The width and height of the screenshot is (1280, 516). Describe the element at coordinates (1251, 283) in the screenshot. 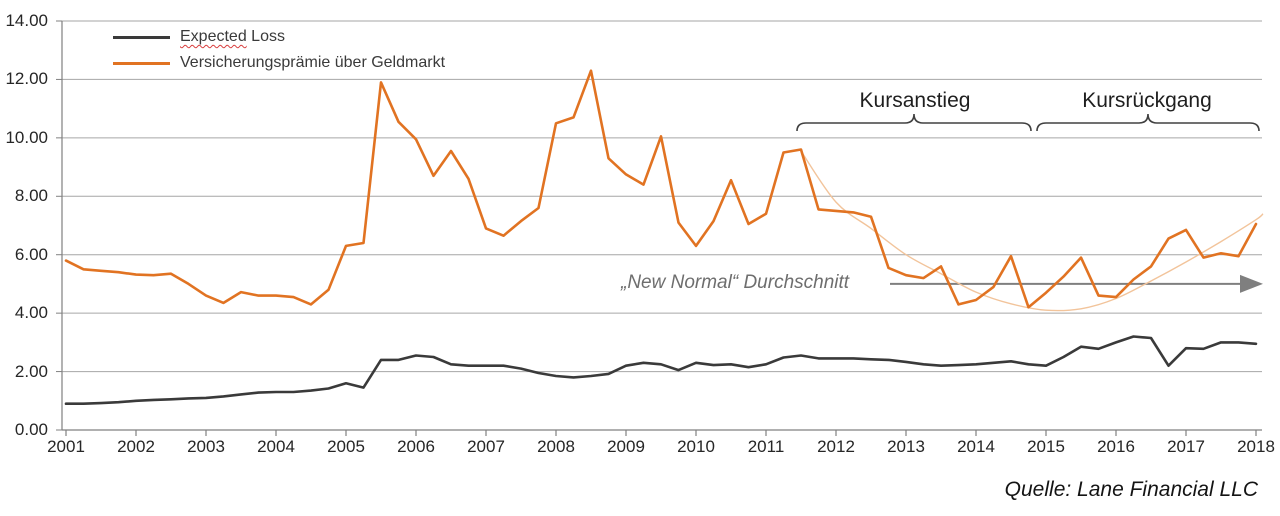

I see `average-arrowhead` at that location.